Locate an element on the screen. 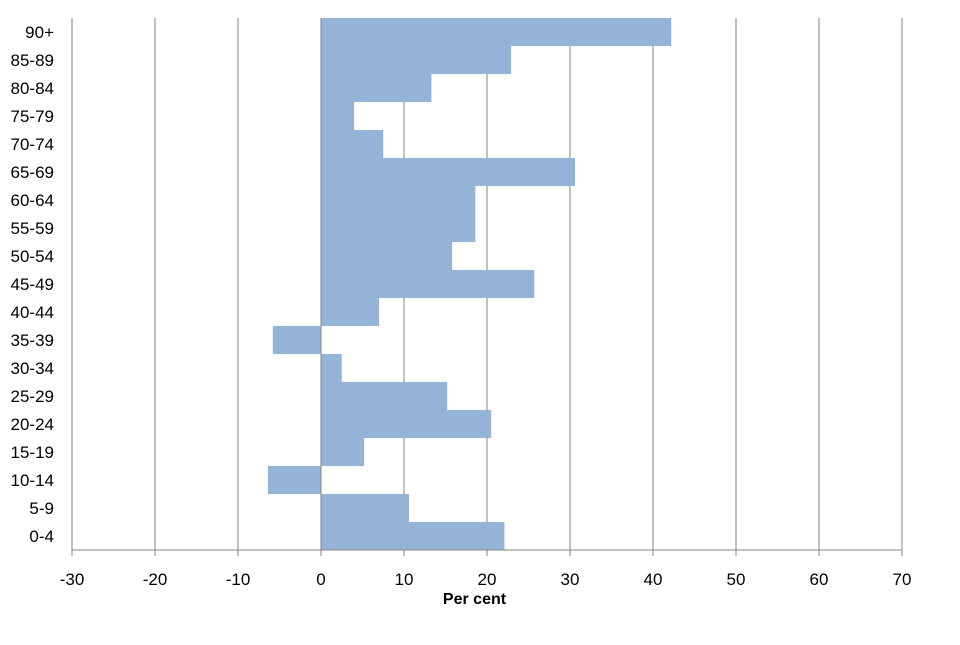  x-tick-label: -10 is located at coordinates (238, 579).